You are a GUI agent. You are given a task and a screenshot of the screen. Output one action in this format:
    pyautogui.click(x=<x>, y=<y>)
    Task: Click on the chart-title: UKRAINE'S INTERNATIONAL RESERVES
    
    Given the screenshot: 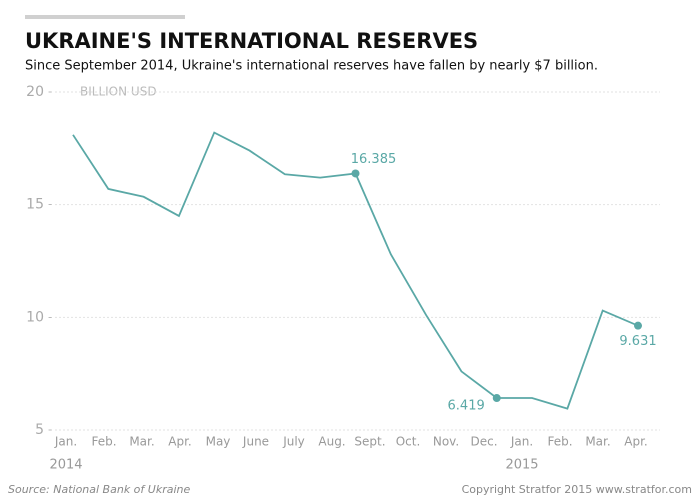 What is the action you would take?
    pyautogui.click(x=251, y=41)
    